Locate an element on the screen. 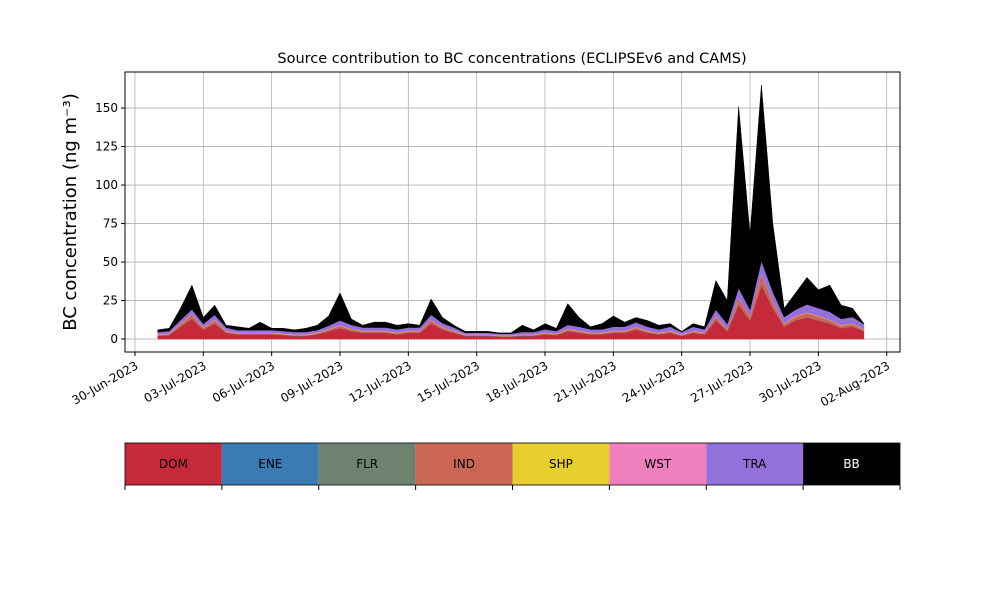  x-tick-label: 02-Aug-2023 is located at coordinates (855, 383).